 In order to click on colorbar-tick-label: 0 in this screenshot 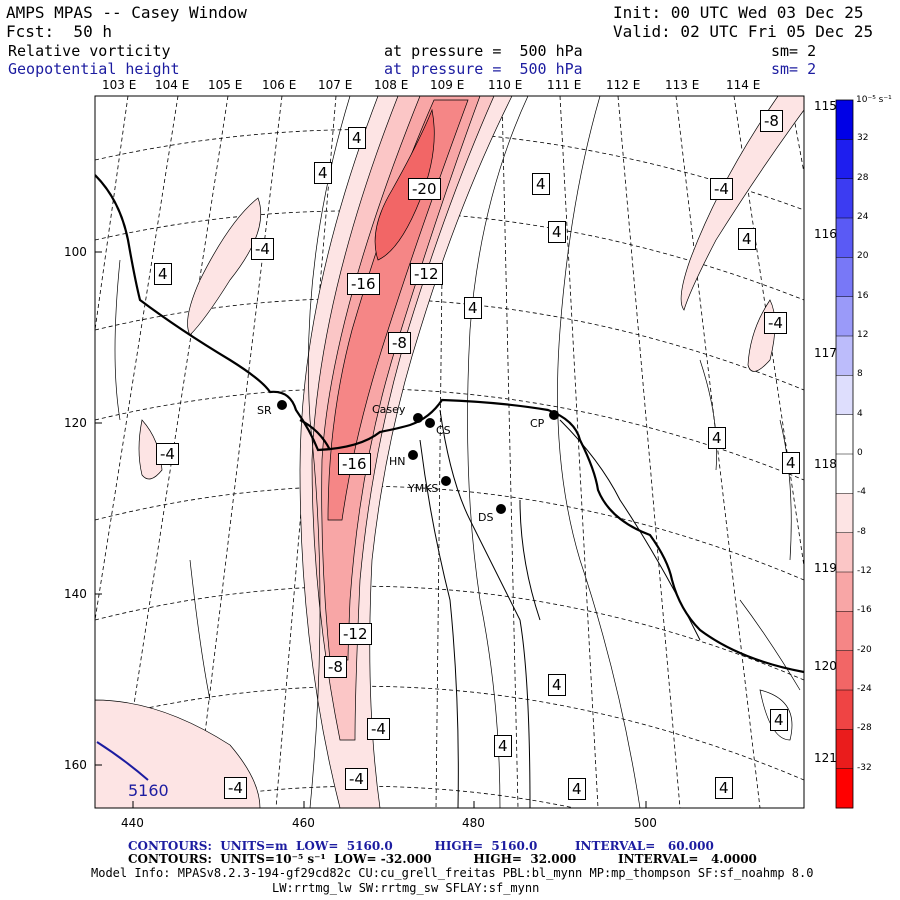, I will do `click(860, 453)`.